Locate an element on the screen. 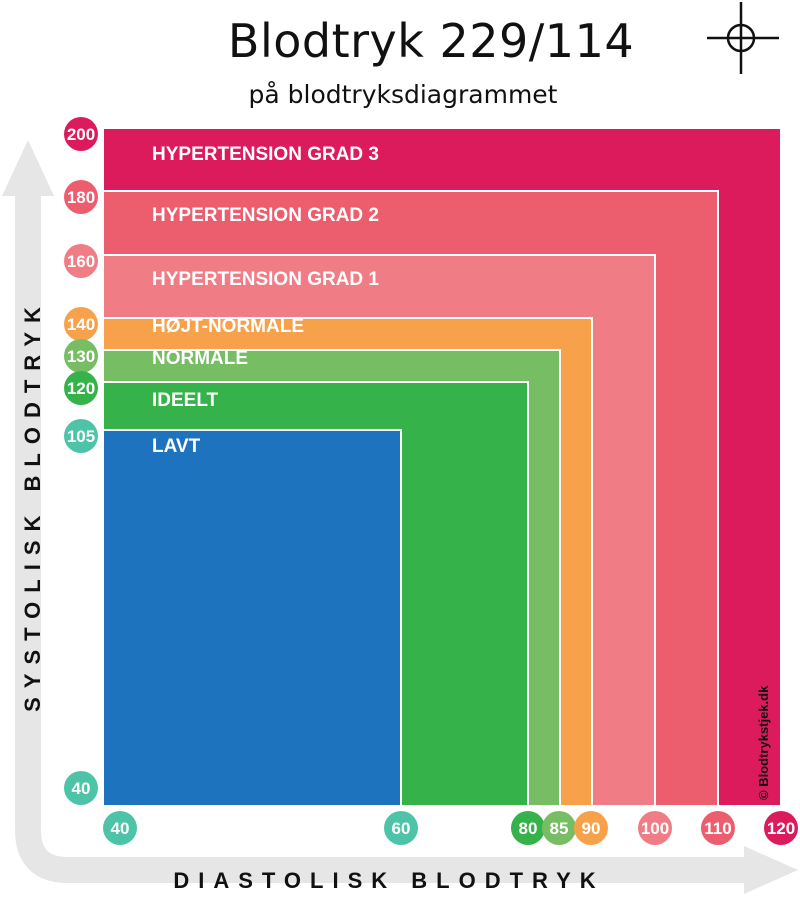 Image resolution: width=800 pixels, height=908 pixels. y-tick-120: 120 is located at coordinates (81, 388).